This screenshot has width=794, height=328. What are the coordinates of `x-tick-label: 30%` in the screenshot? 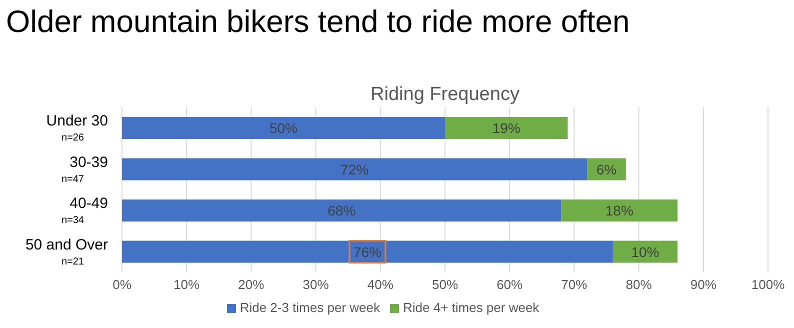 It's located at (316, 284).